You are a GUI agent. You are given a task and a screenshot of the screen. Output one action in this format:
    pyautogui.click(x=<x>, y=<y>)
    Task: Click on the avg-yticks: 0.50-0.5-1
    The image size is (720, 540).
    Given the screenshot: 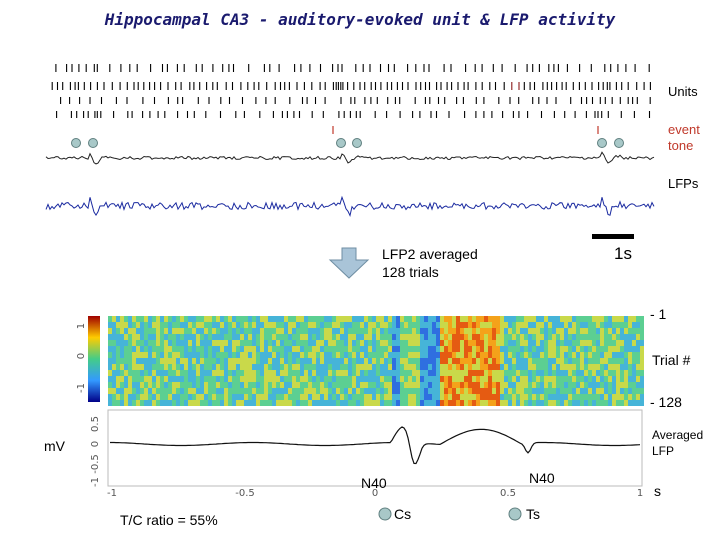 What is the action you would take?
    pyautogui.click(x=95, y=451)
    